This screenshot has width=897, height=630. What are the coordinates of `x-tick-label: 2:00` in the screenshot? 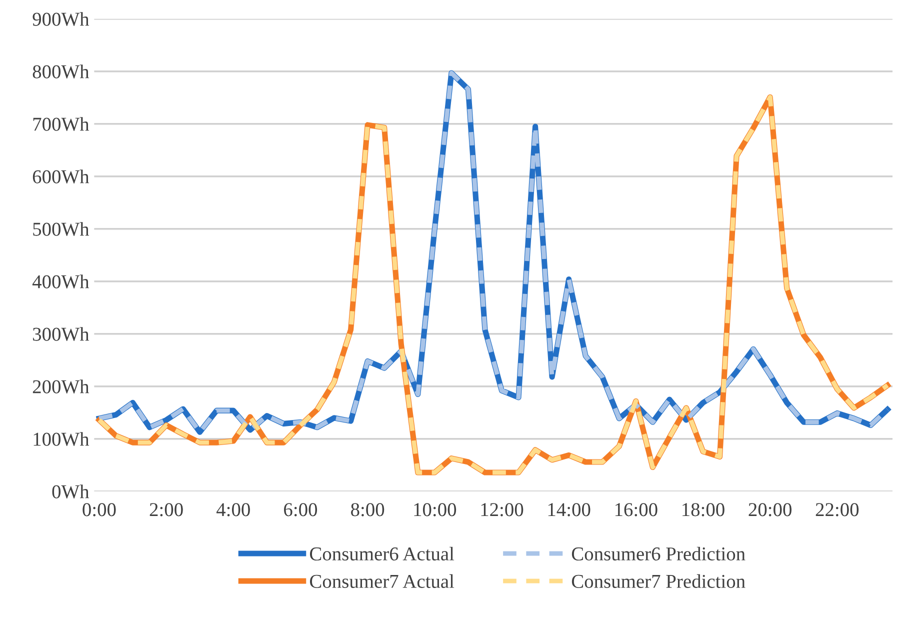 It's located at (166, 509).